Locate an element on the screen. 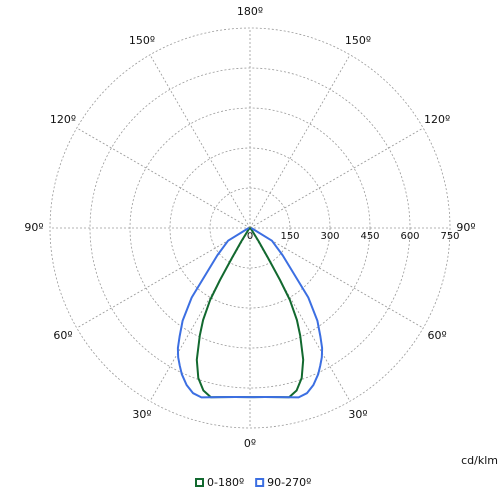 The height and width of the screenshot is (500, 500). r-tick-label: 600 is located at coordinates (409, 236).